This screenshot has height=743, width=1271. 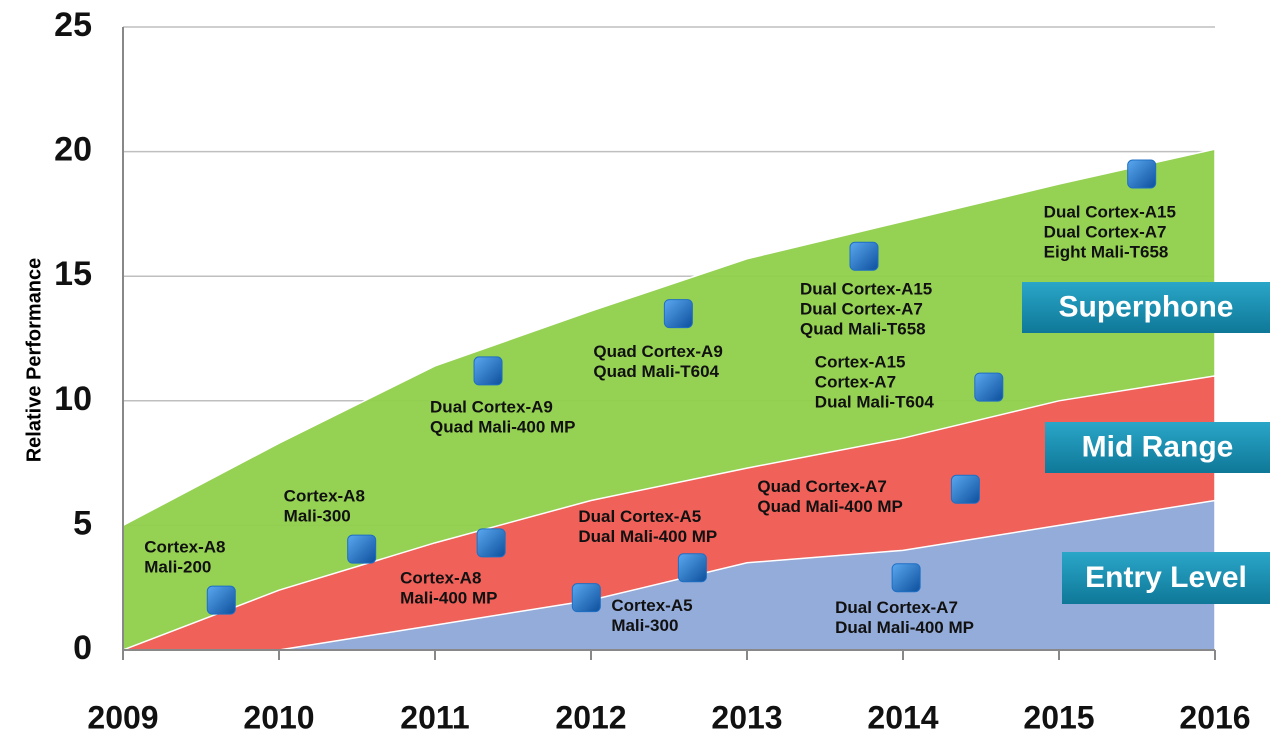 I want to click on legend-label: Superphone, so click(x=1145, y=306).